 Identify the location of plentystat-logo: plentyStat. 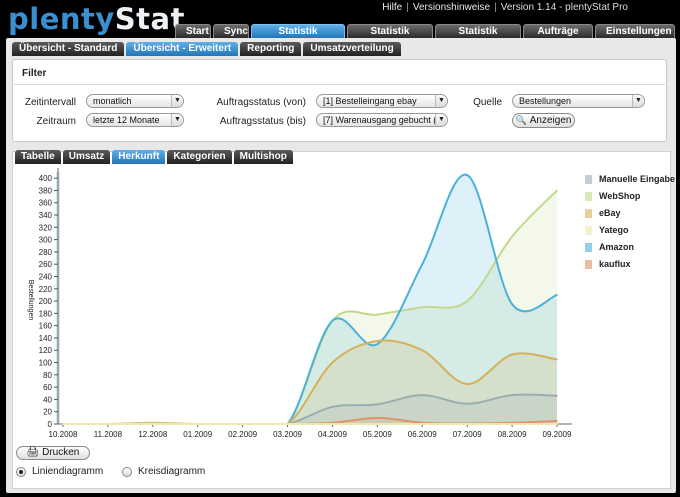
(96, 19).